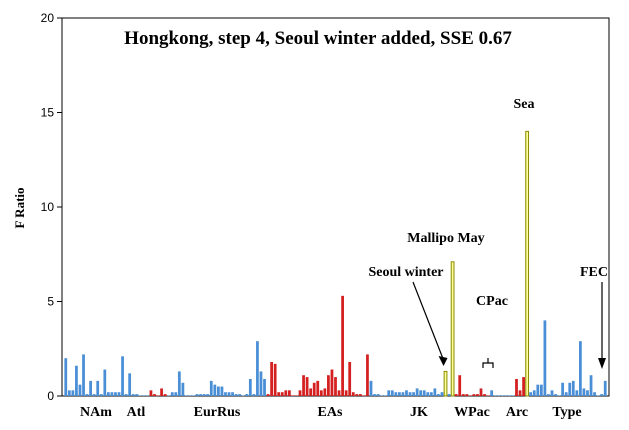 The height and width of the screenshot is (430, 629). Describe the element at coordinates (330, 412) in the screenshot. I see `group-label-eas: EAs` at that location.